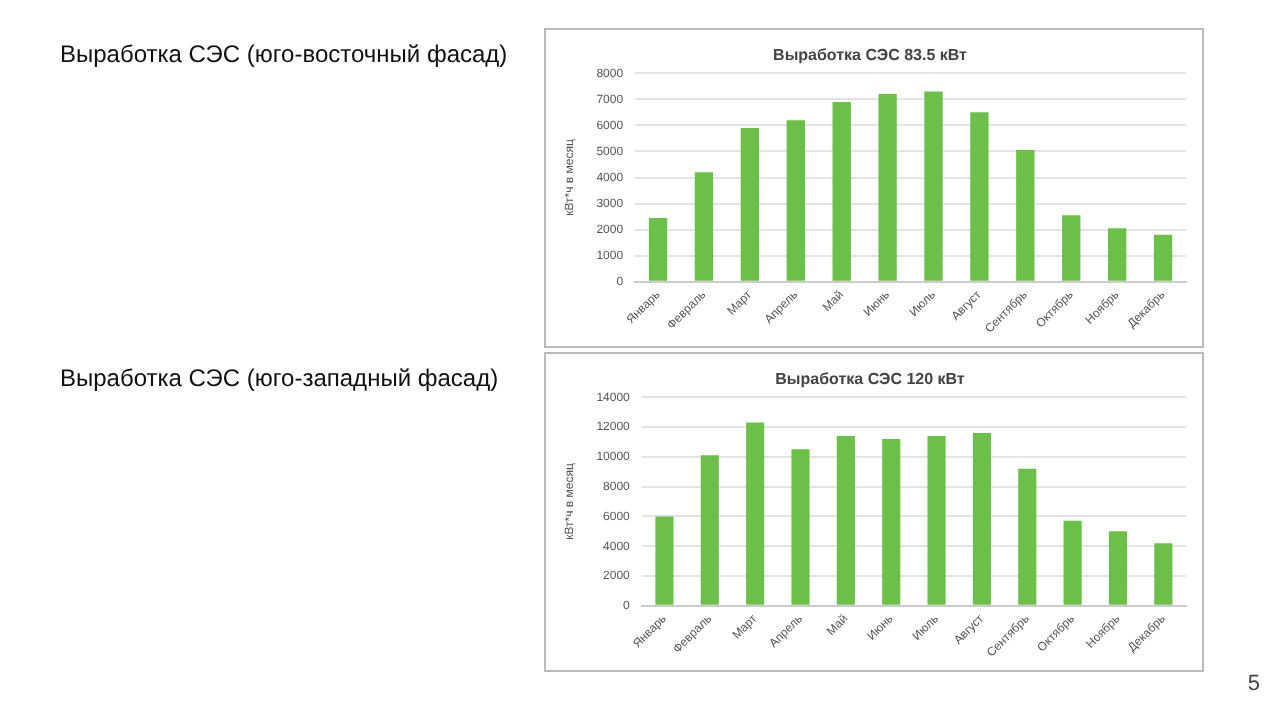 This screenshot has height=720, width=1280. I want to click on chart-title: Выработка СЭС 83.5 кВт, so click(870, 55).